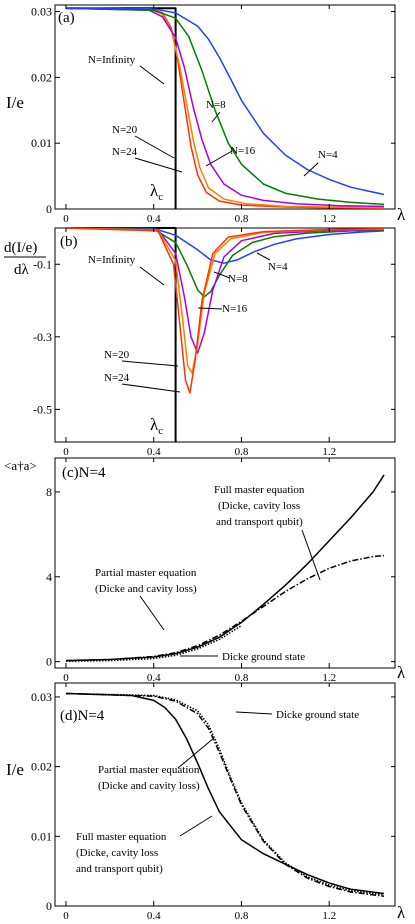 This screenshot has width=415, height=924. I want to click on y-tick-label: -0.3, so click(42, 337).